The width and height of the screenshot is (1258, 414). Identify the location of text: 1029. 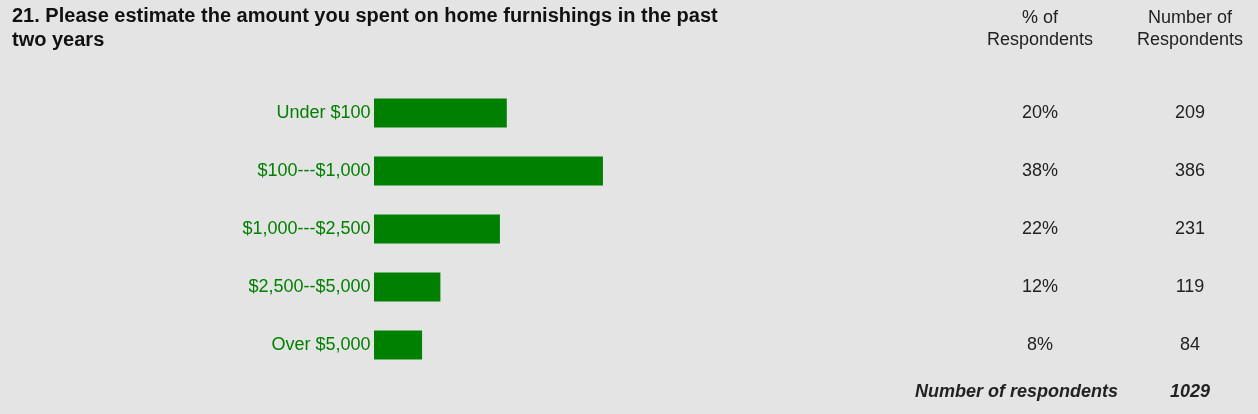
(1190, 391).